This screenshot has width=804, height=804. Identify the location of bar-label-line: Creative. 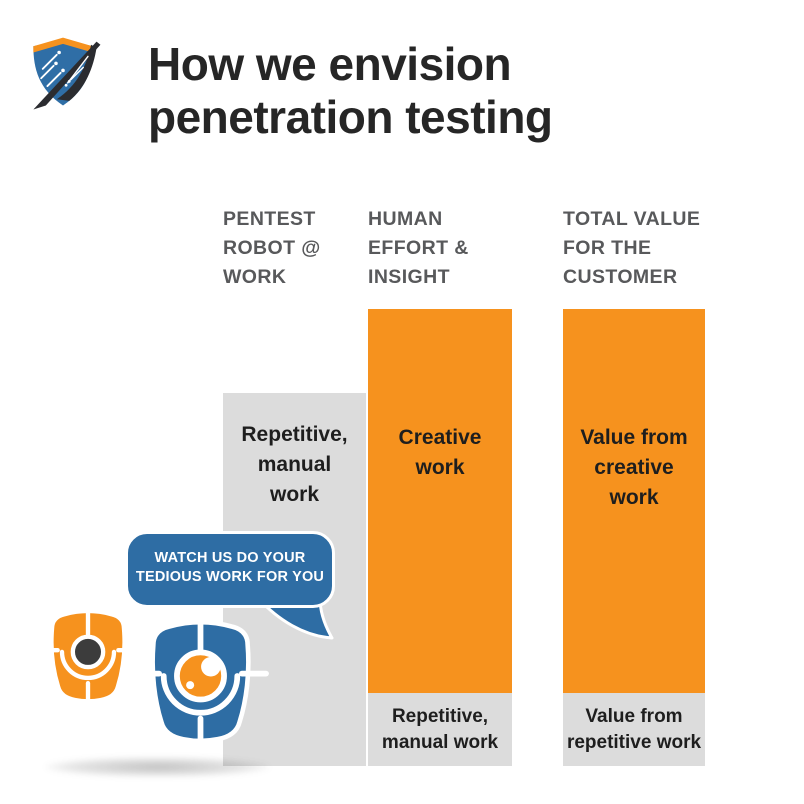
(440, 437).